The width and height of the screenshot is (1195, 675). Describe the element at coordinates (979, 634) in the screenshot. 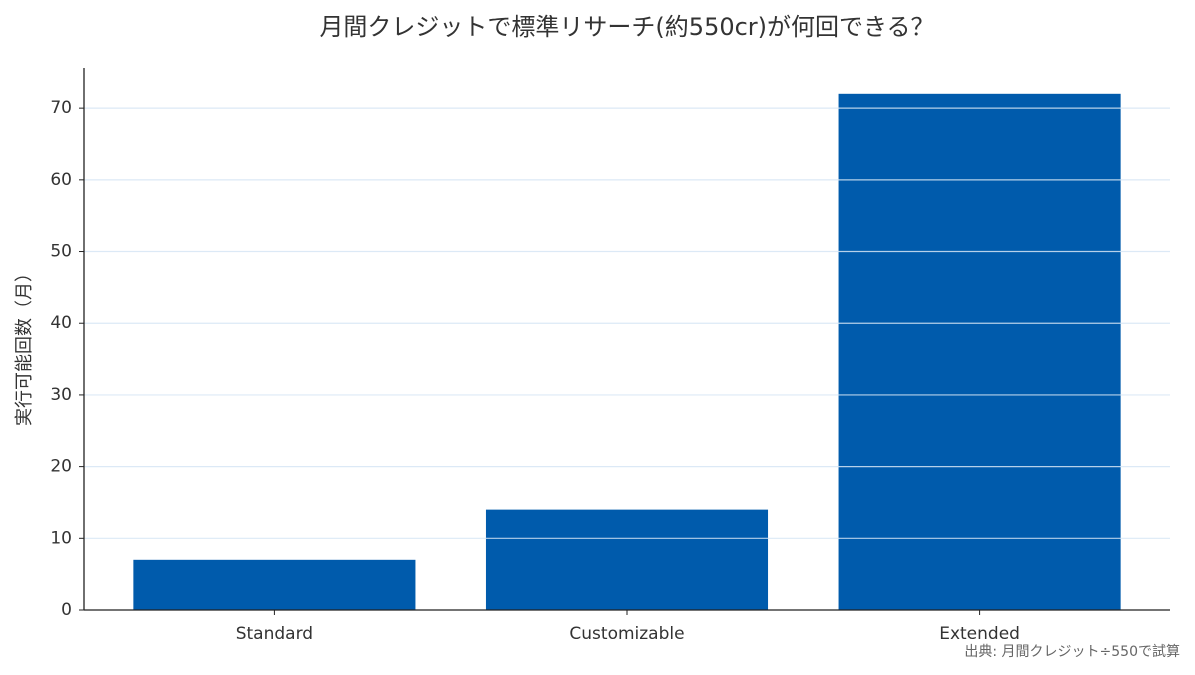

I see `x-tick-label: Extended` at that location.